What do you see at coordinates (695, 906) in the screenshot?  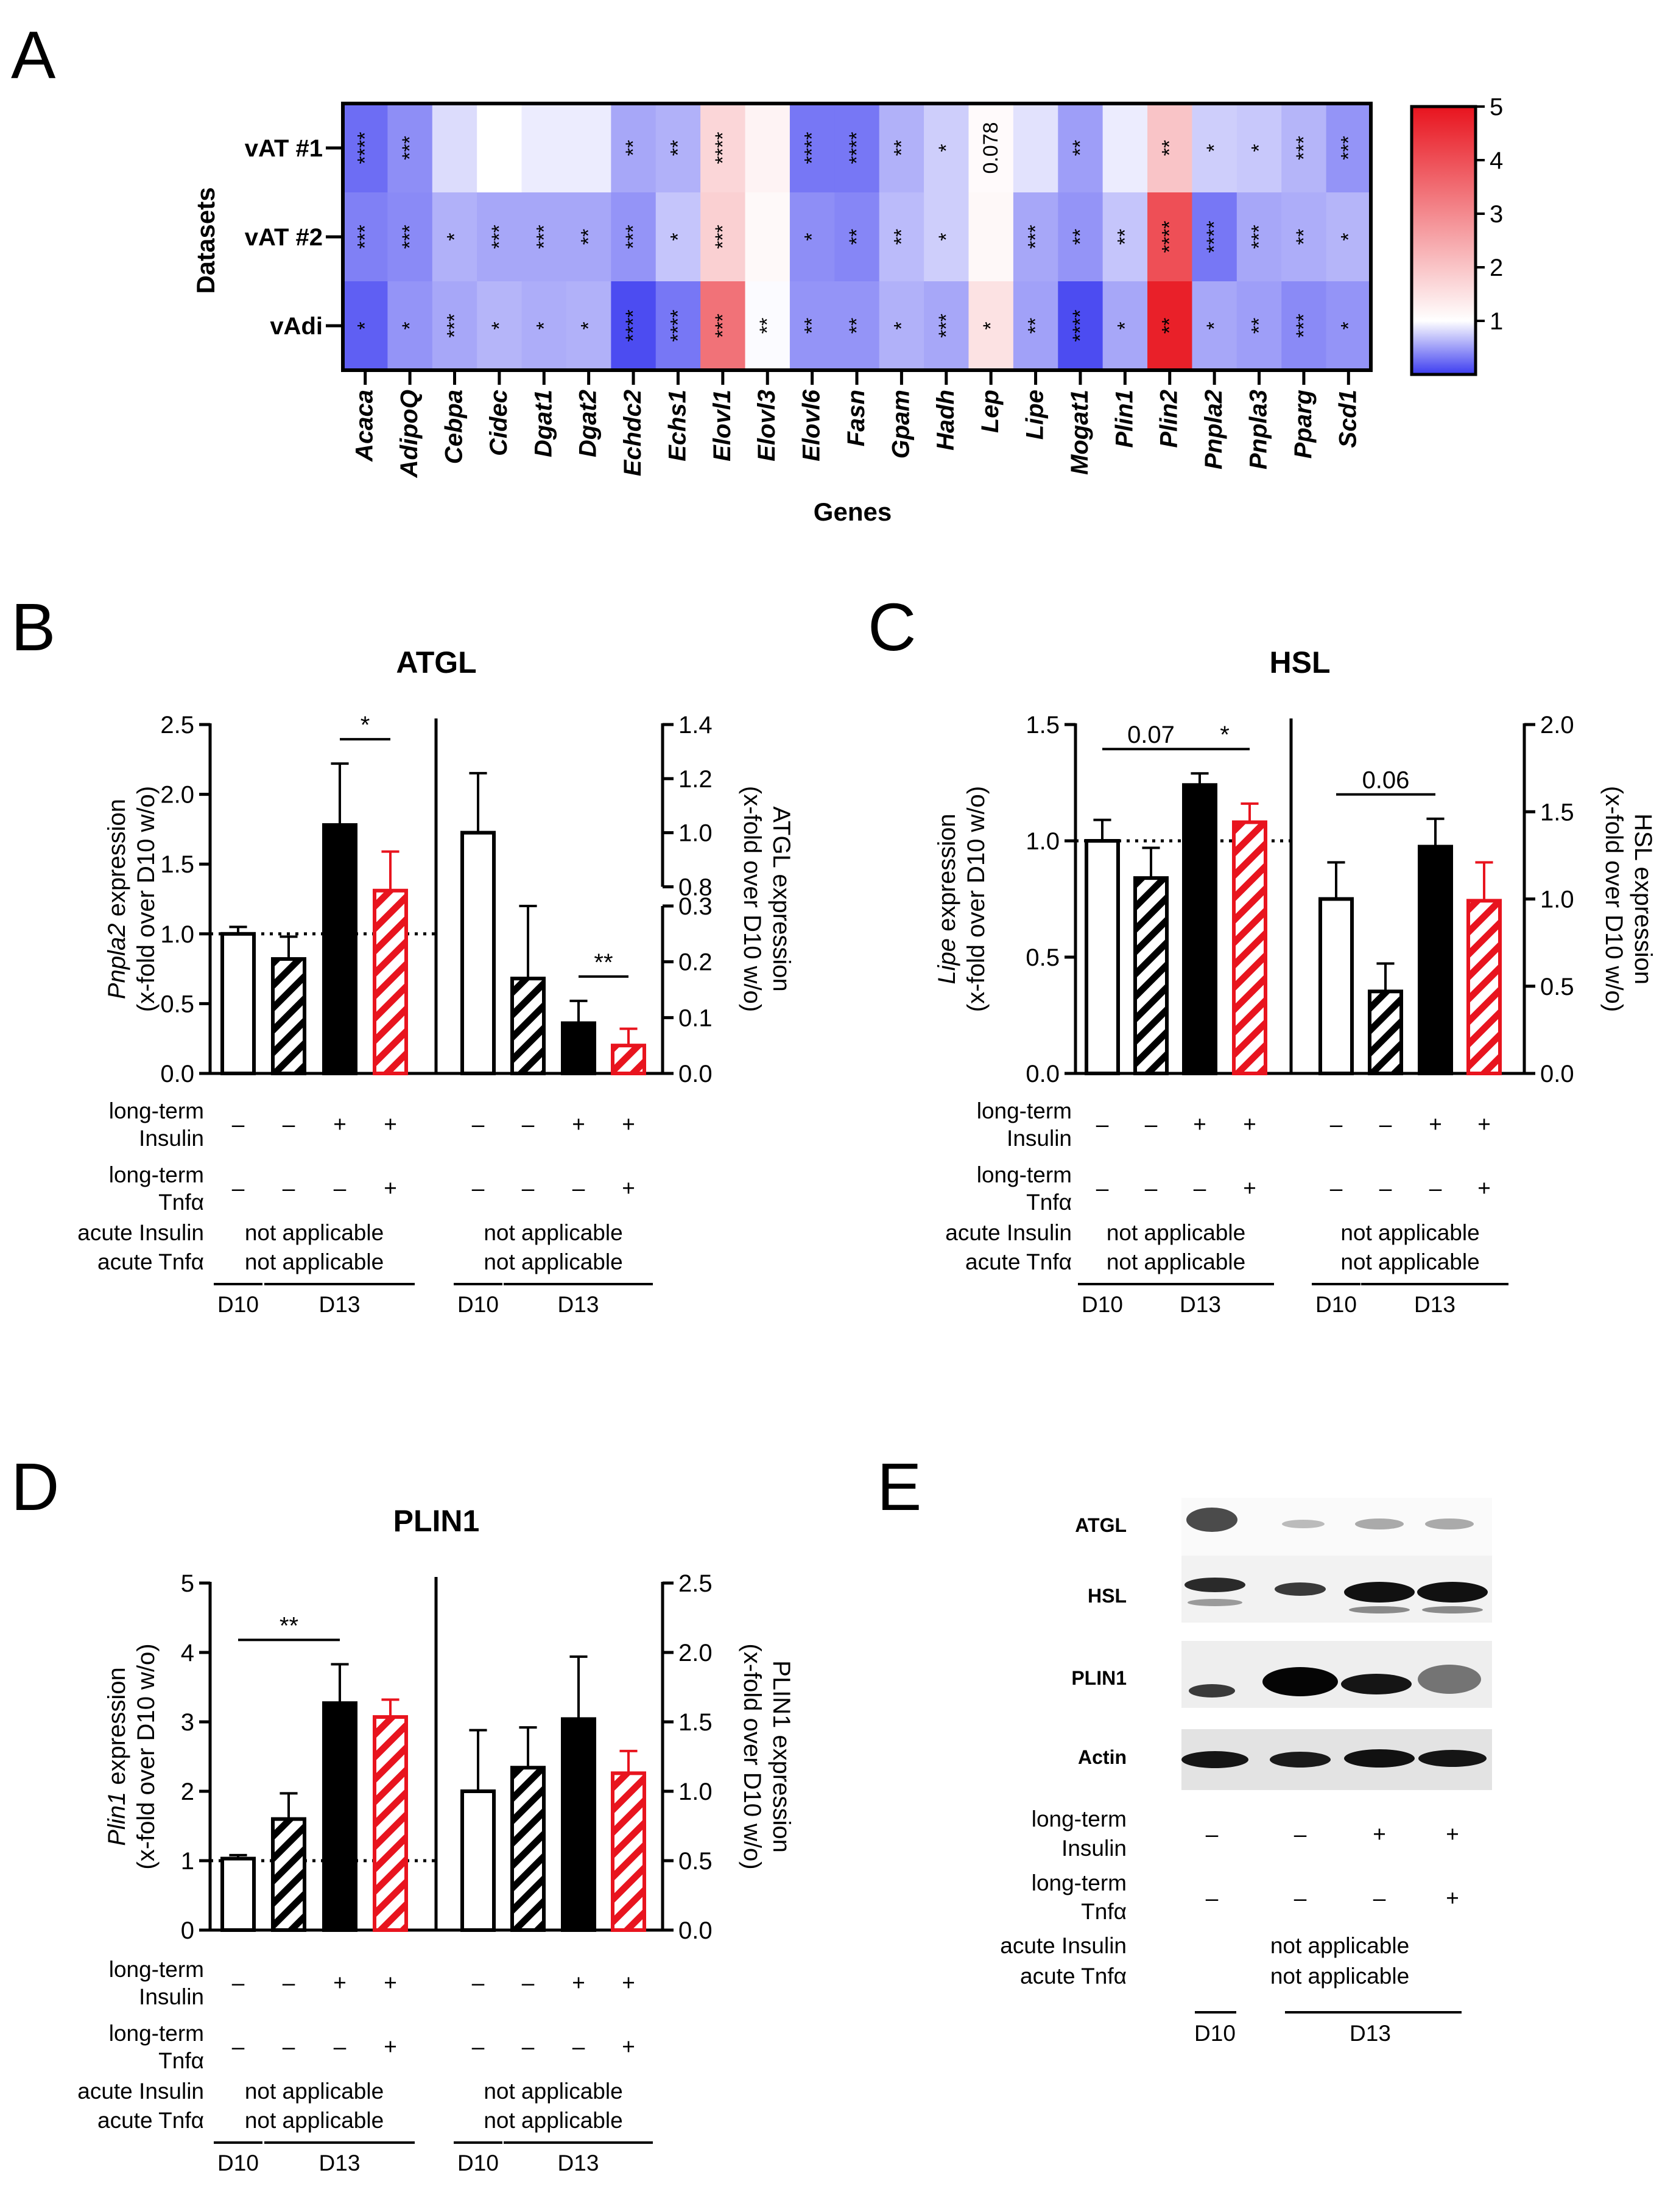 I see `right-axis-tick-label: 0.3` at bounding box center [695, 906].